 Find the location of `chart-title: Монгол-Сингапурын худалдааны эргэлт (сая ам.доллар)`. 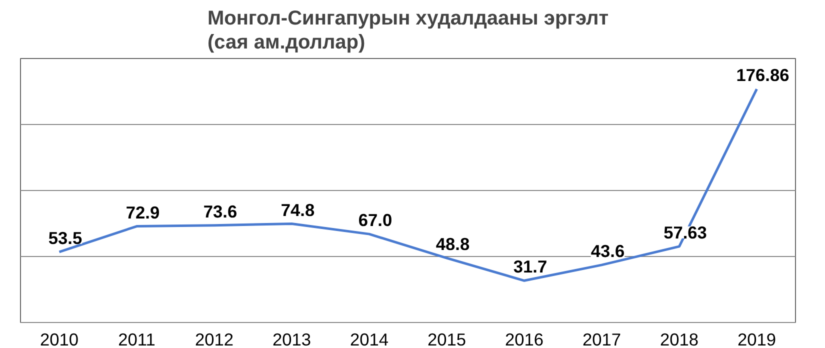

chart-title: Монгол-Сингапурын худалдааны эргэлт (сая ам.доллар) is located at coordinates (408, 30).